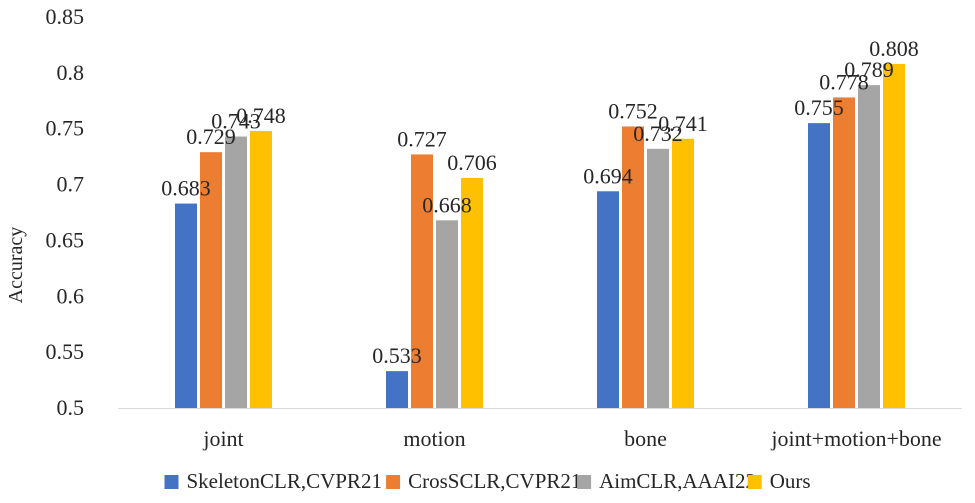 This screenshot has height=503, width=975. What do you see at coordinates (65, 351) in the screenshot?
I see `y-tick-label: 0.55` at bounding box center [65, 351].